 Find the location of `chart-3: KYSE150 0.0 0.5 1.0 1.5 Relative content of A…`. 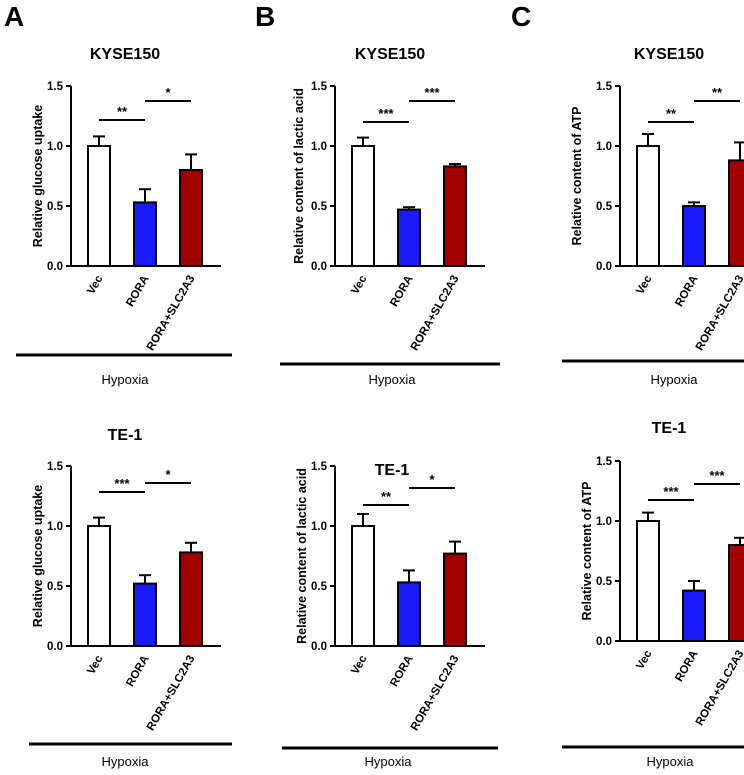

chart-3: KYSE150 0.0 0.5 1.0 1.5 Relative content of A… is located at coordinates (653, 216).